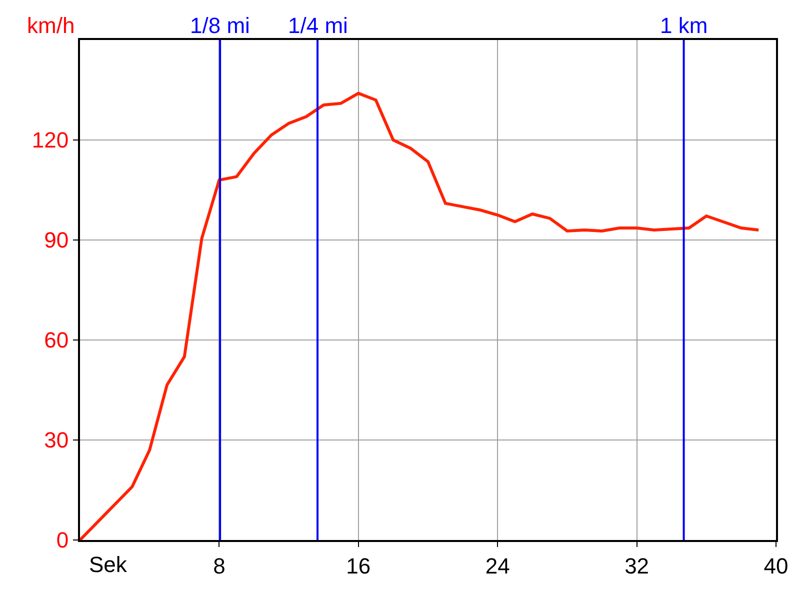 This screenshot has height=600, width=800. Describe the element at coordinates (219, 565) in the screenshot. I see `x-tick-label: 8` at that location.